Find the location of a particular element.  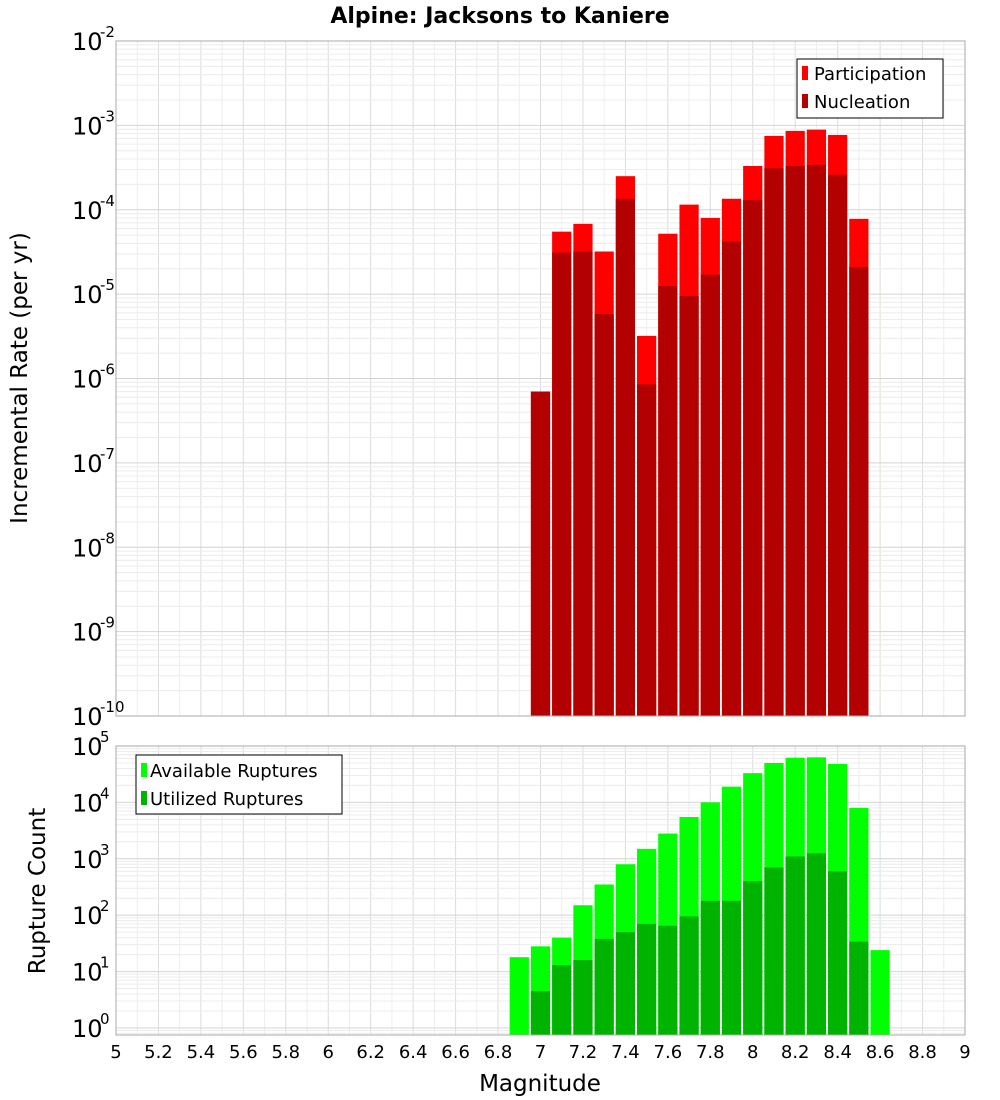

rate-y-tick-label: 10⁻⁸ is located at coordinates (93, 545).